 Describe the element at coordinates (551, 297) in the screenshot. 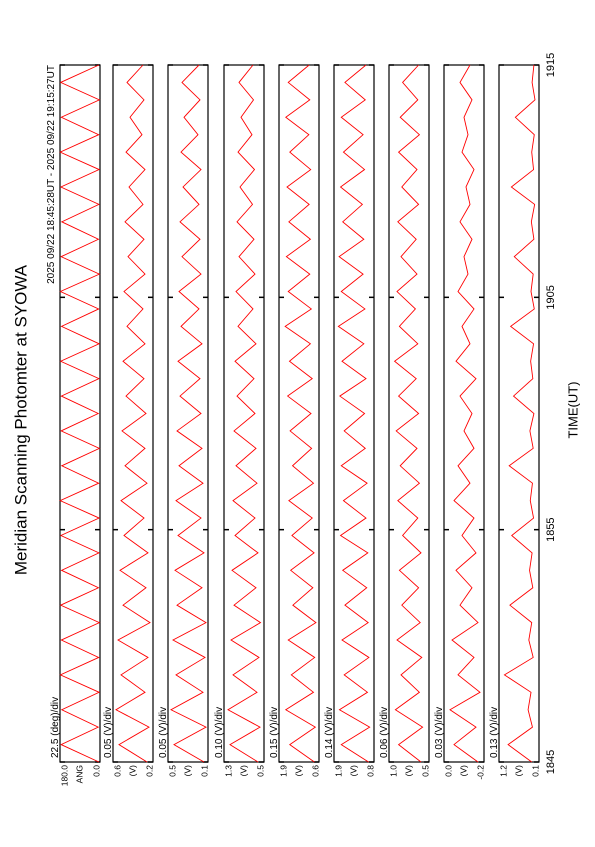

I see `x-tick-label: 1905` at that location.